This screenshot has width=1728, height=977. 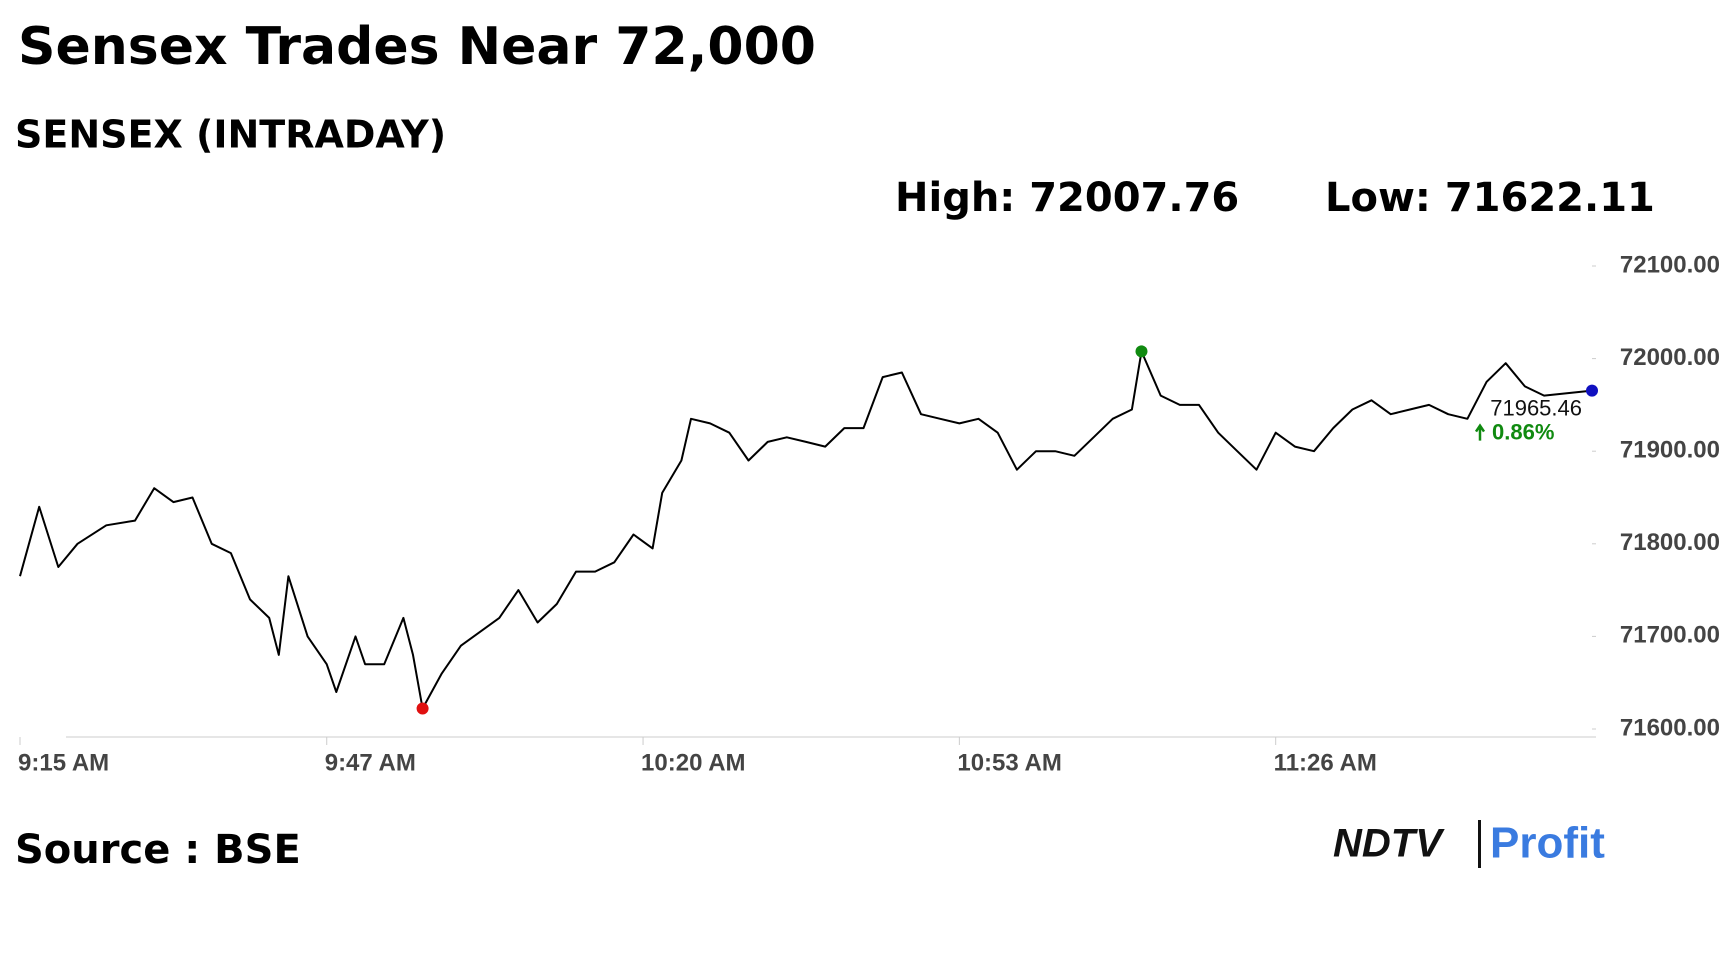 I want to click on change-arrow, so click(x=1480, y=432).